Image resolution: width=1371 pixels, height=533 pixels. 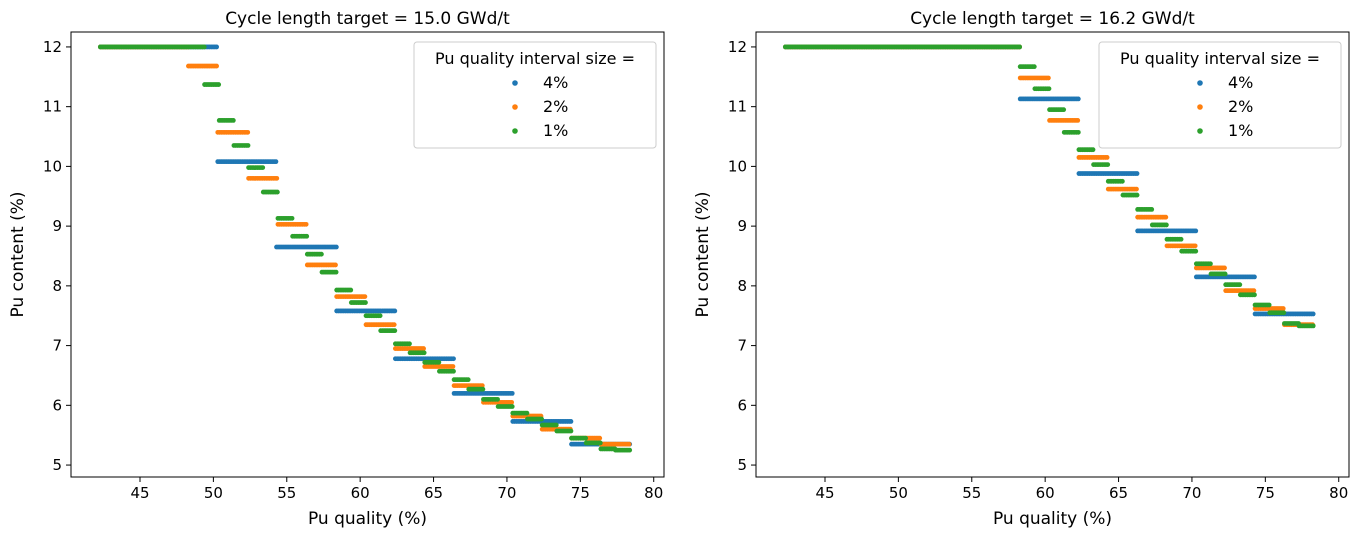 What do you see at coordinates (1045, 493) in the screenshot?
I see `x-tick-label: 60` at bounding box center [1045, 493].